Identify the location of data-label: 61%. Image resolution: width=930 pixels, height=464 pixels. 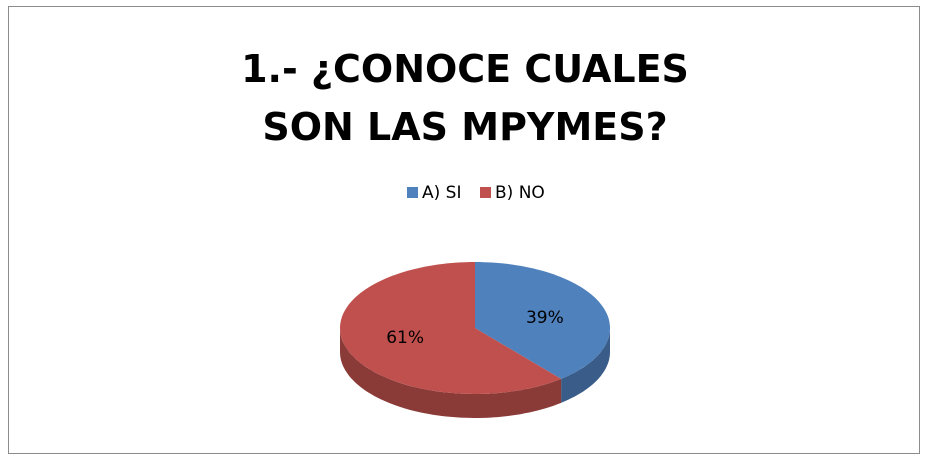
(405, 338).